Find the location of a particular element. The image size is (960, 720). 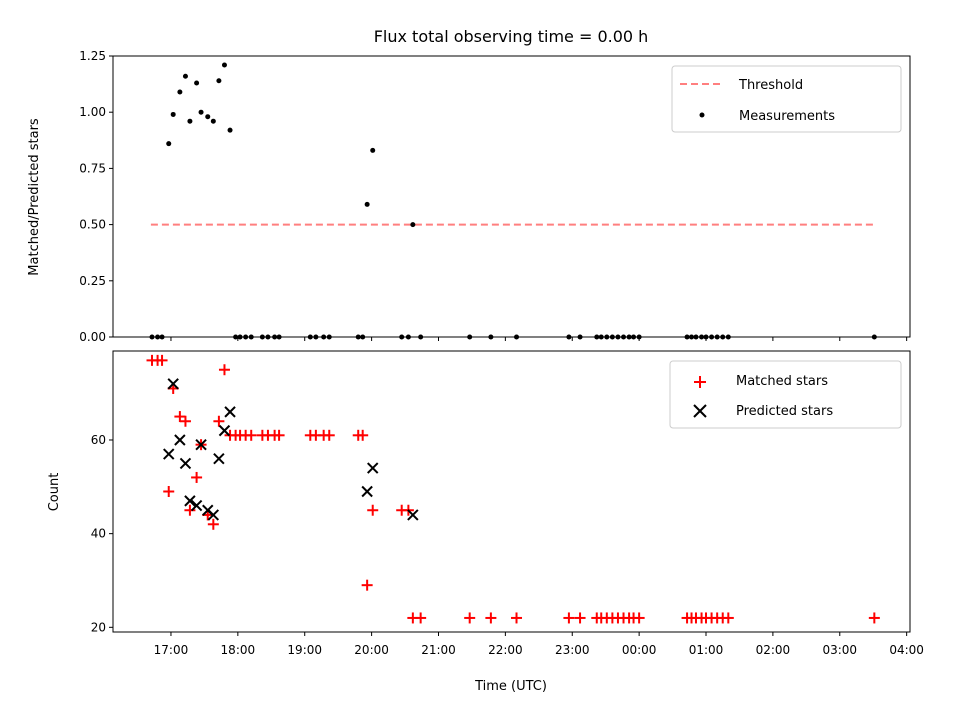

y-tick-label: 20 is located at coordinates (98, 627).